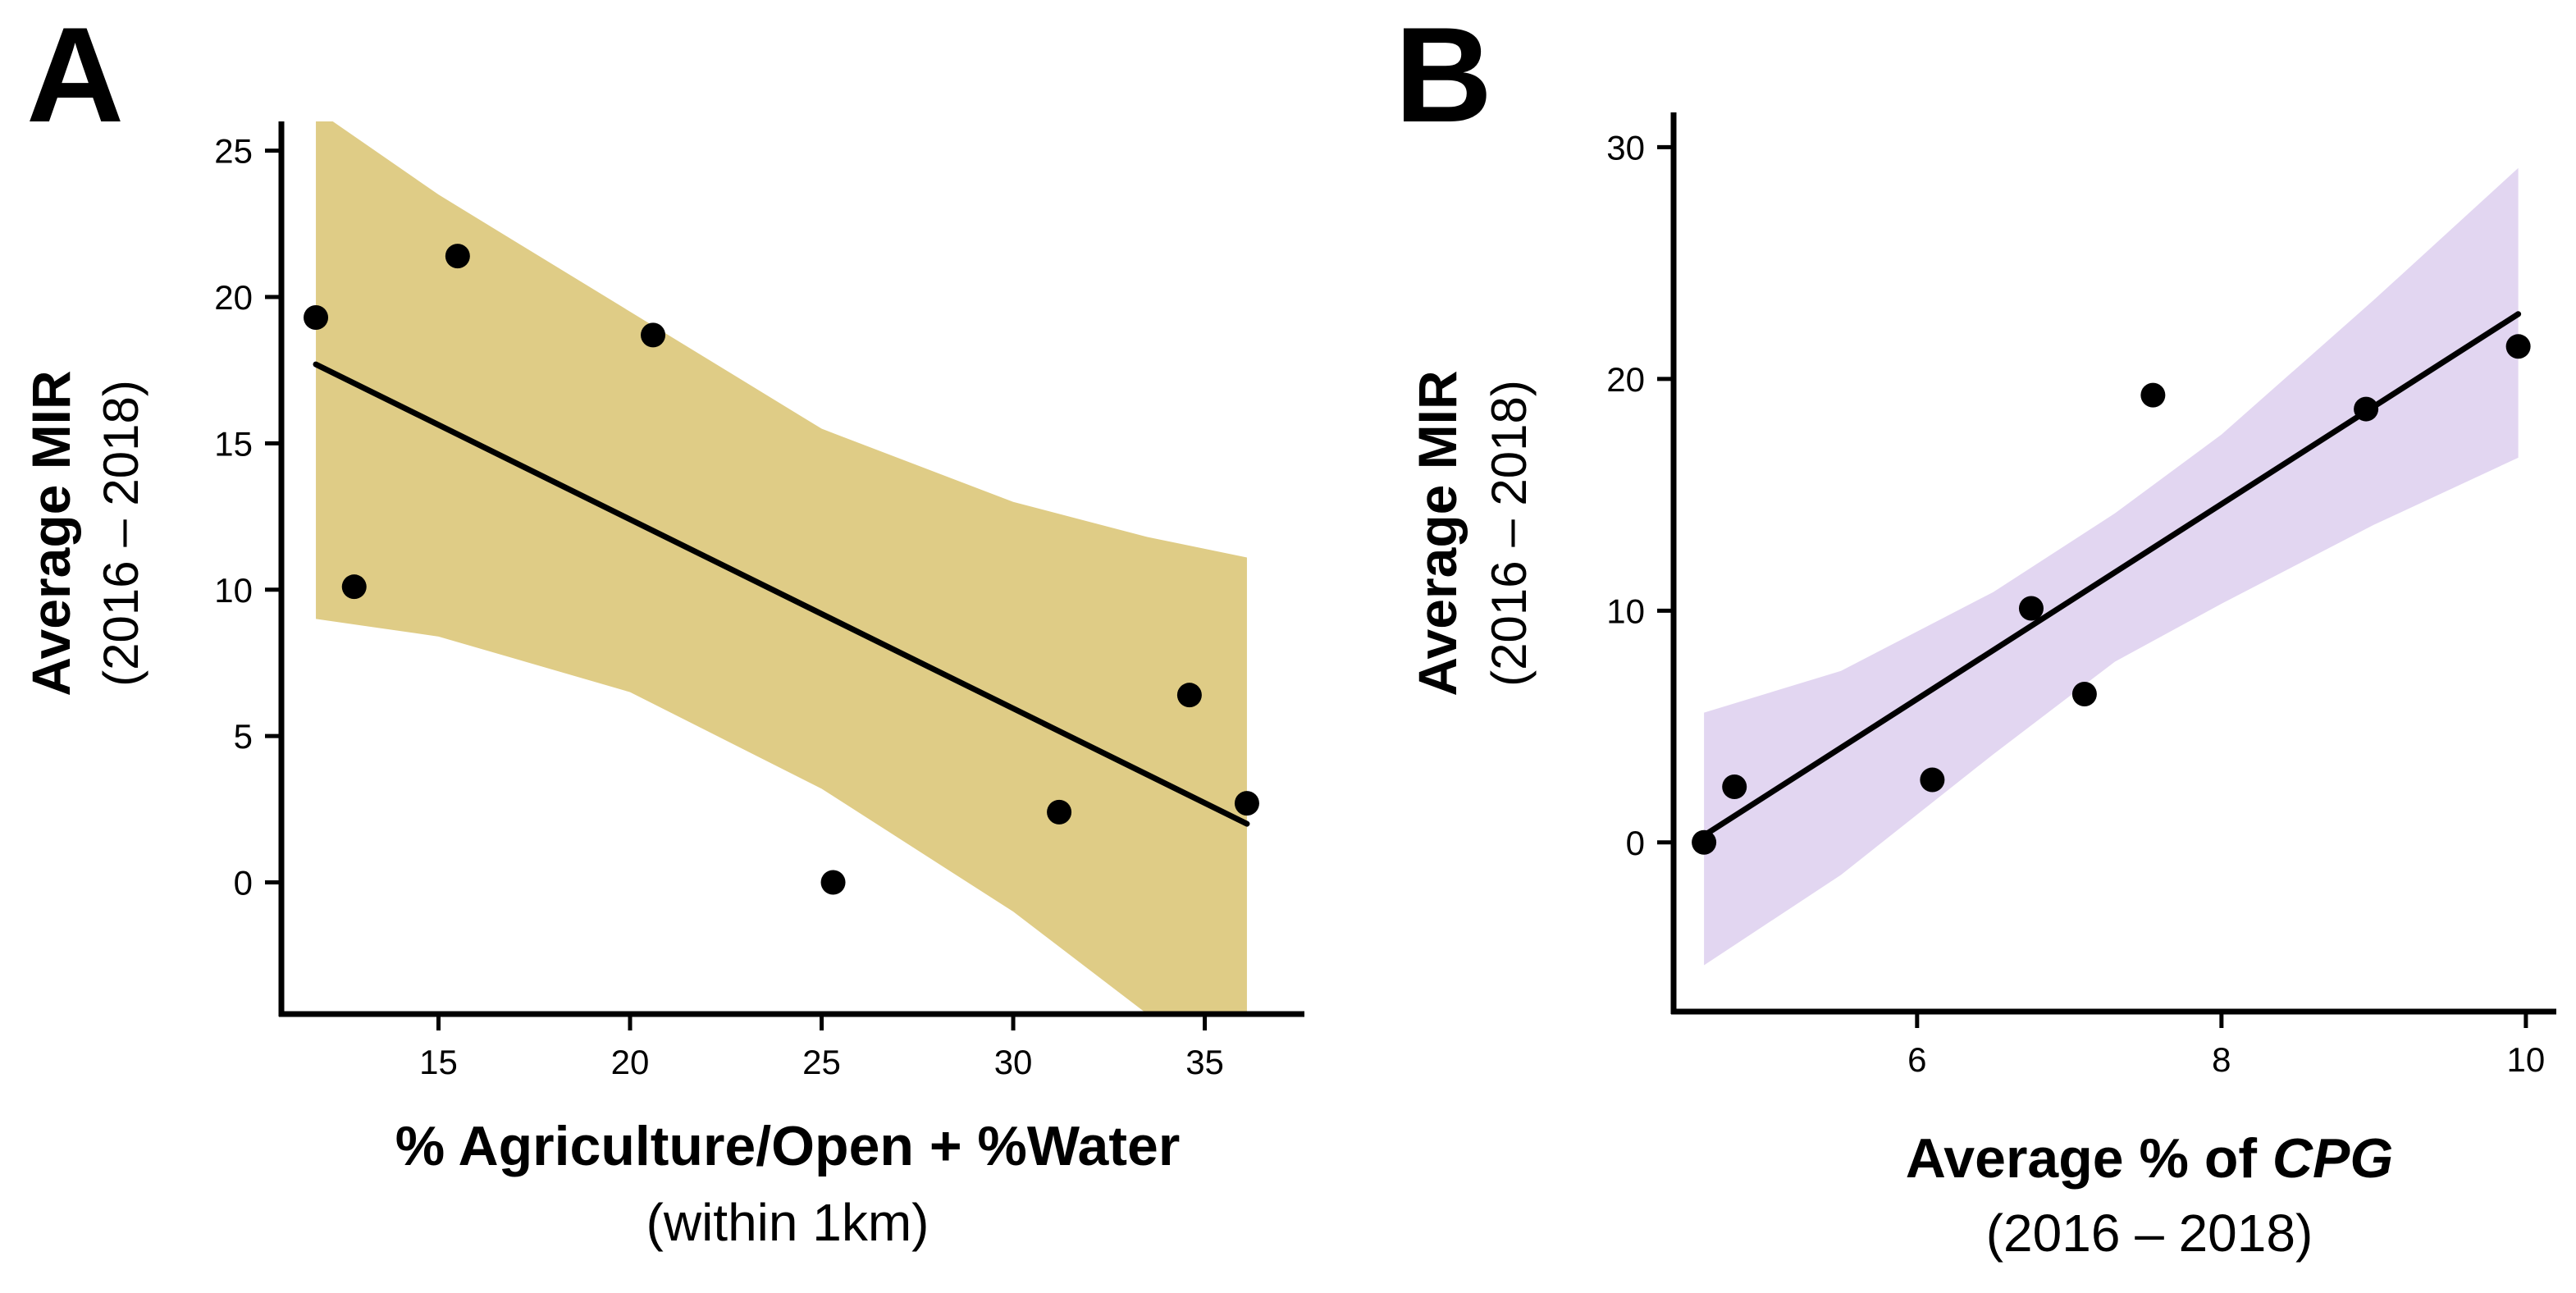  What do you see at coordinates (234, 443) in the screenshot?
I see `panel-a-y-tick-label-15: 15` at bounding box center [234, 443].